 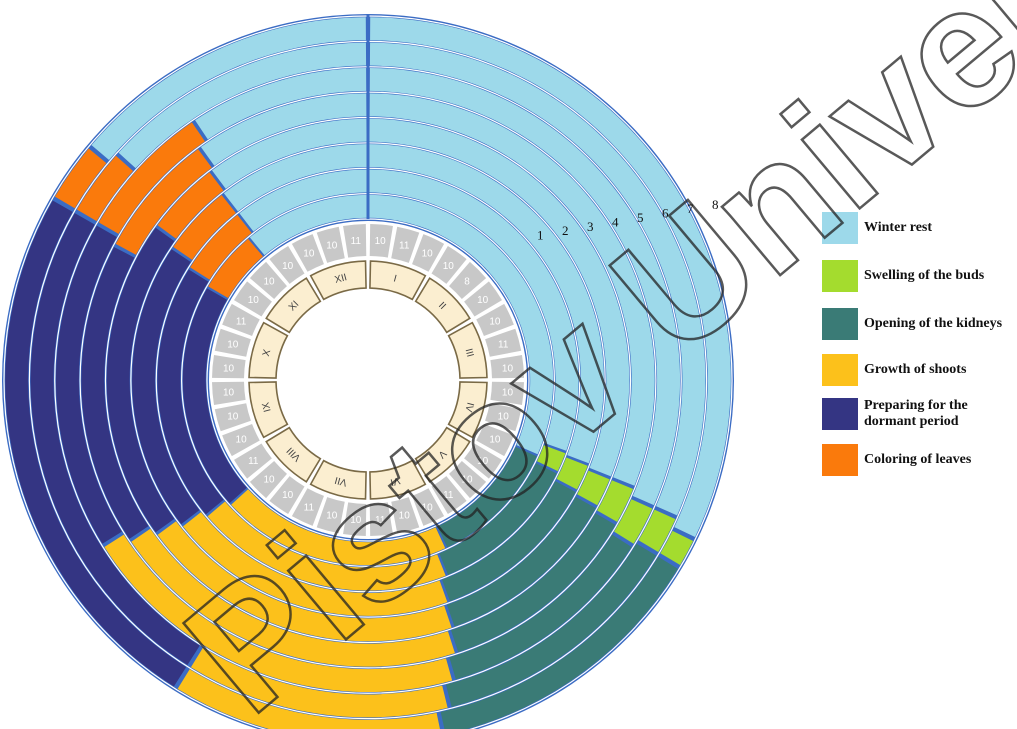 I want to click on ring-8-coloring-of-leaves-segment, so click(x=80, y=178).